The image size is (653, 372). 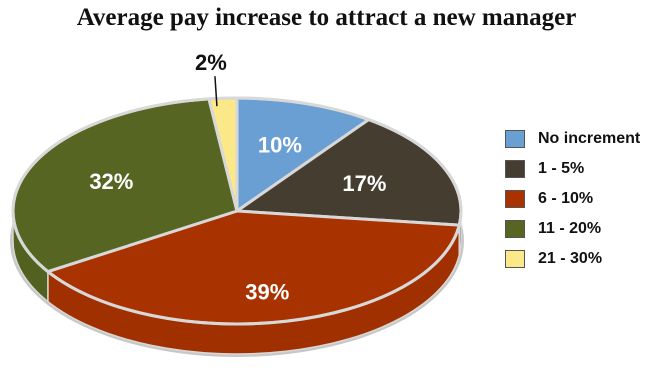 I want to click on legend-item: 11 - 20%, so click(x=572, y=229).